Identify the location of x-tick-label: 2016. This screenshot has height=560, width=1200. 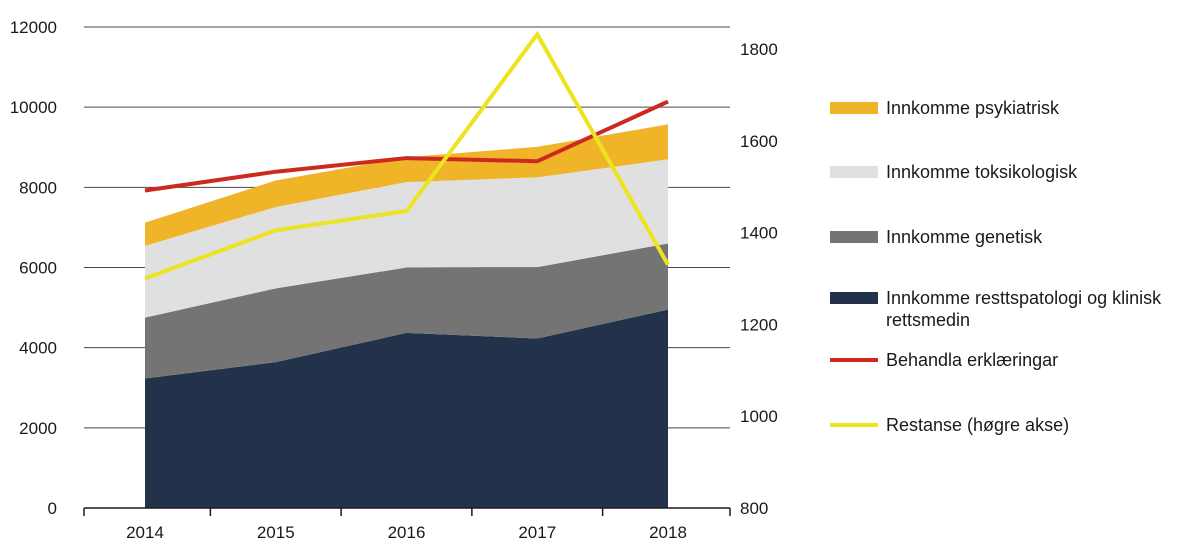
(407, 532).